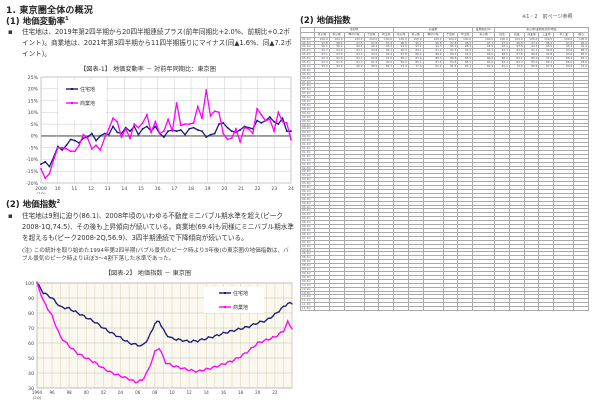  I want to click on x-tick-label: 00, so click(87, 392).